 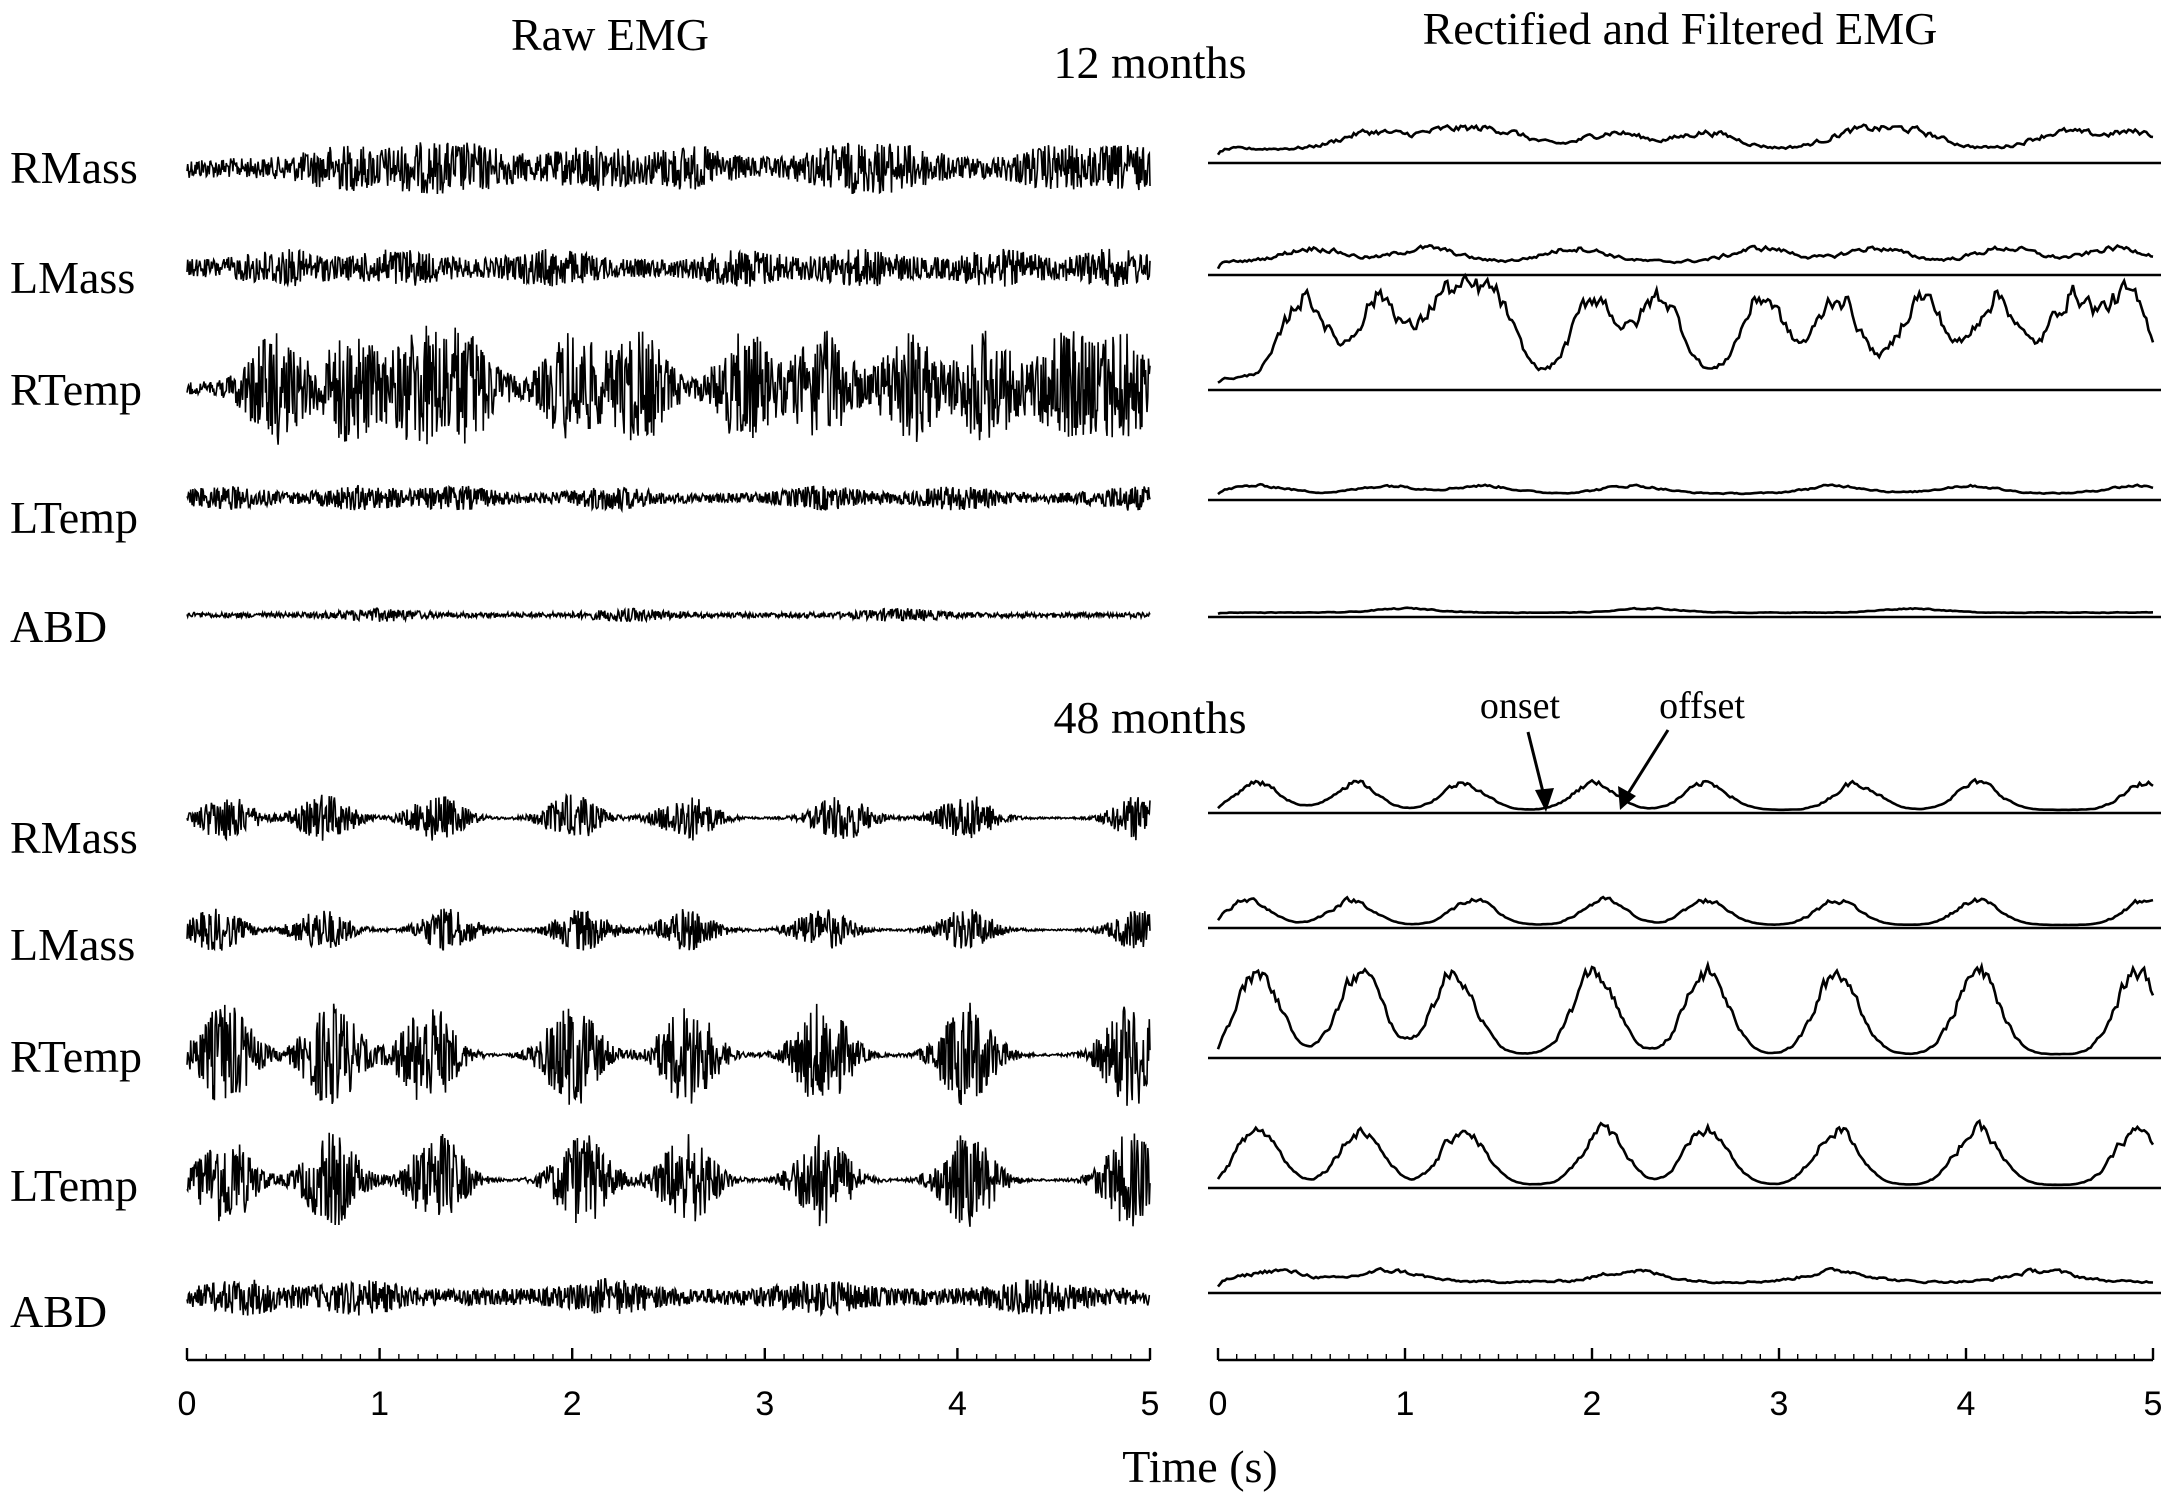 What do you see at coordinates (74, 837) in the screenshot?
I see `channel-label-48m-rmass: RMass` at bounding box center [74, 837].